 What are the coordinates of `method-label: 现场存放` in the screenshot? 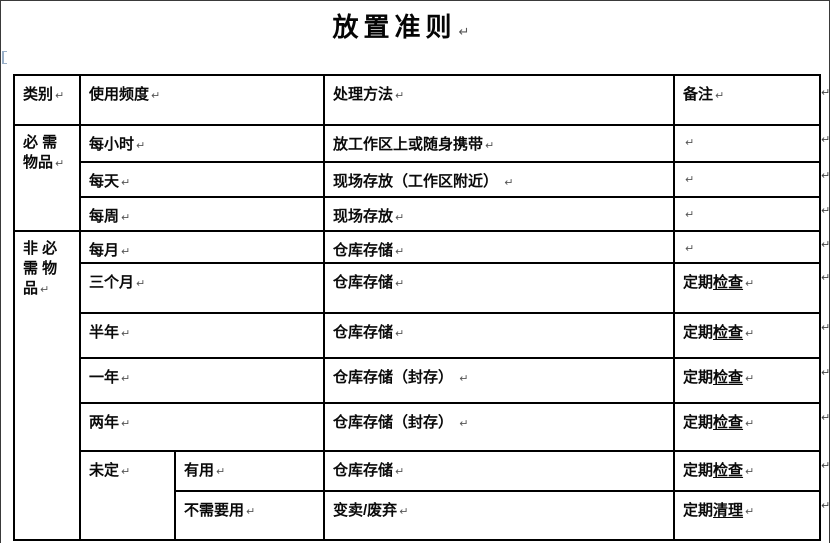 It's located at (363, 216).